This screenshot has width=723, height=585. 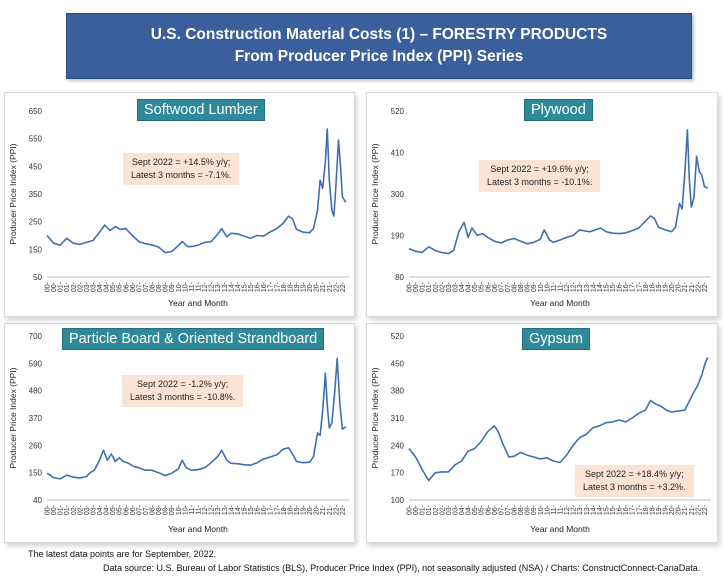 I want to click on y-tick-label: 100, so click(x=398, y=500).